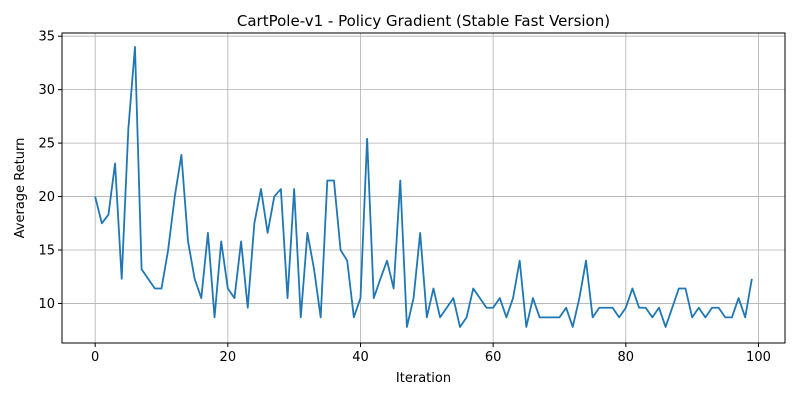 This screenshot has width=800, height=404. What do you see at coordinates (46, 90) in the screenshot?
I see `y-tick-label: 30` at bounding box center [46, 90].